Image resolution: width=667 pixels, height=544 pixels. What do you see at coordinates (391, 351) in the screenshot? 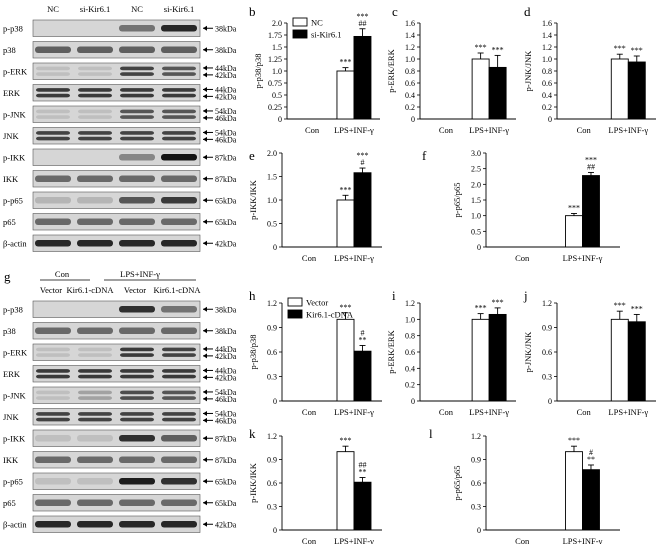
I see `y-axis-label: p-ERK/ERK` at bounding box center [391, 351].